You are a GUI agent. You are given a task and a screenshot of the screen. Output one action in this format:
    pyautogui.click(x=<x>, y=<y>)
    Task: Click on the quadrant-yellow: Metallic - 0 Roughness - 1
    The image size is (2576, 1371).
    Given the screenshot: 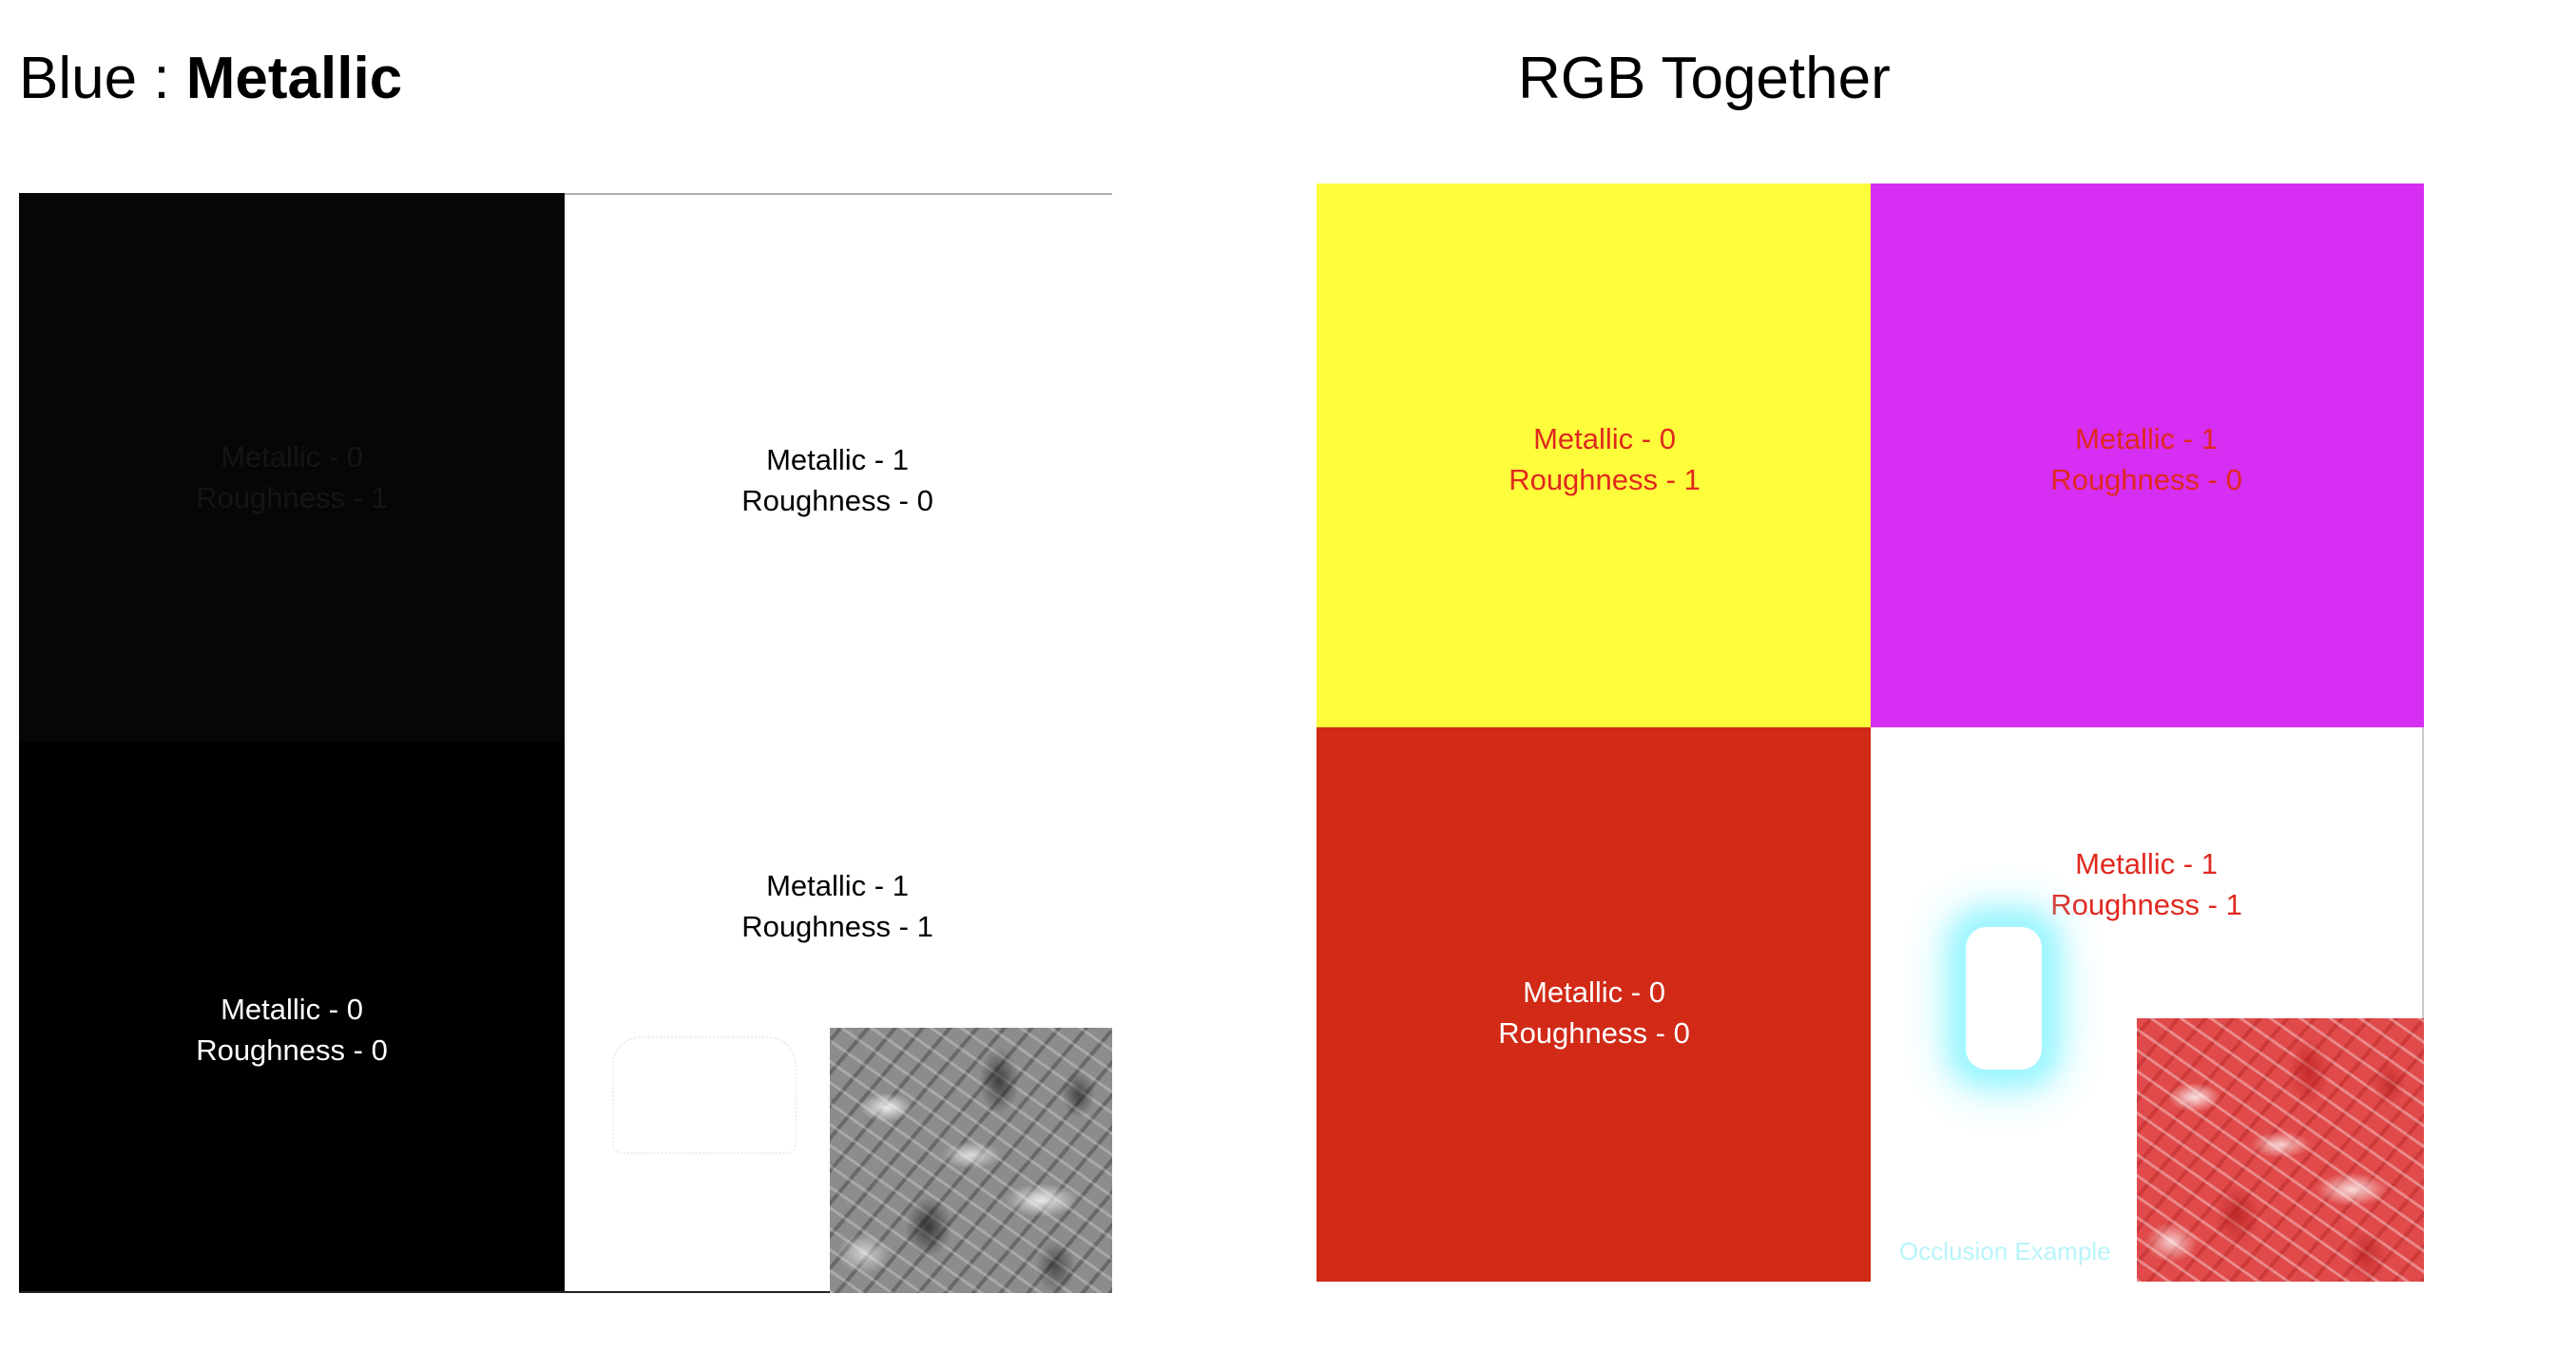 What is the action you would take?
    pyautogui.click(x=1594, y=455)
    